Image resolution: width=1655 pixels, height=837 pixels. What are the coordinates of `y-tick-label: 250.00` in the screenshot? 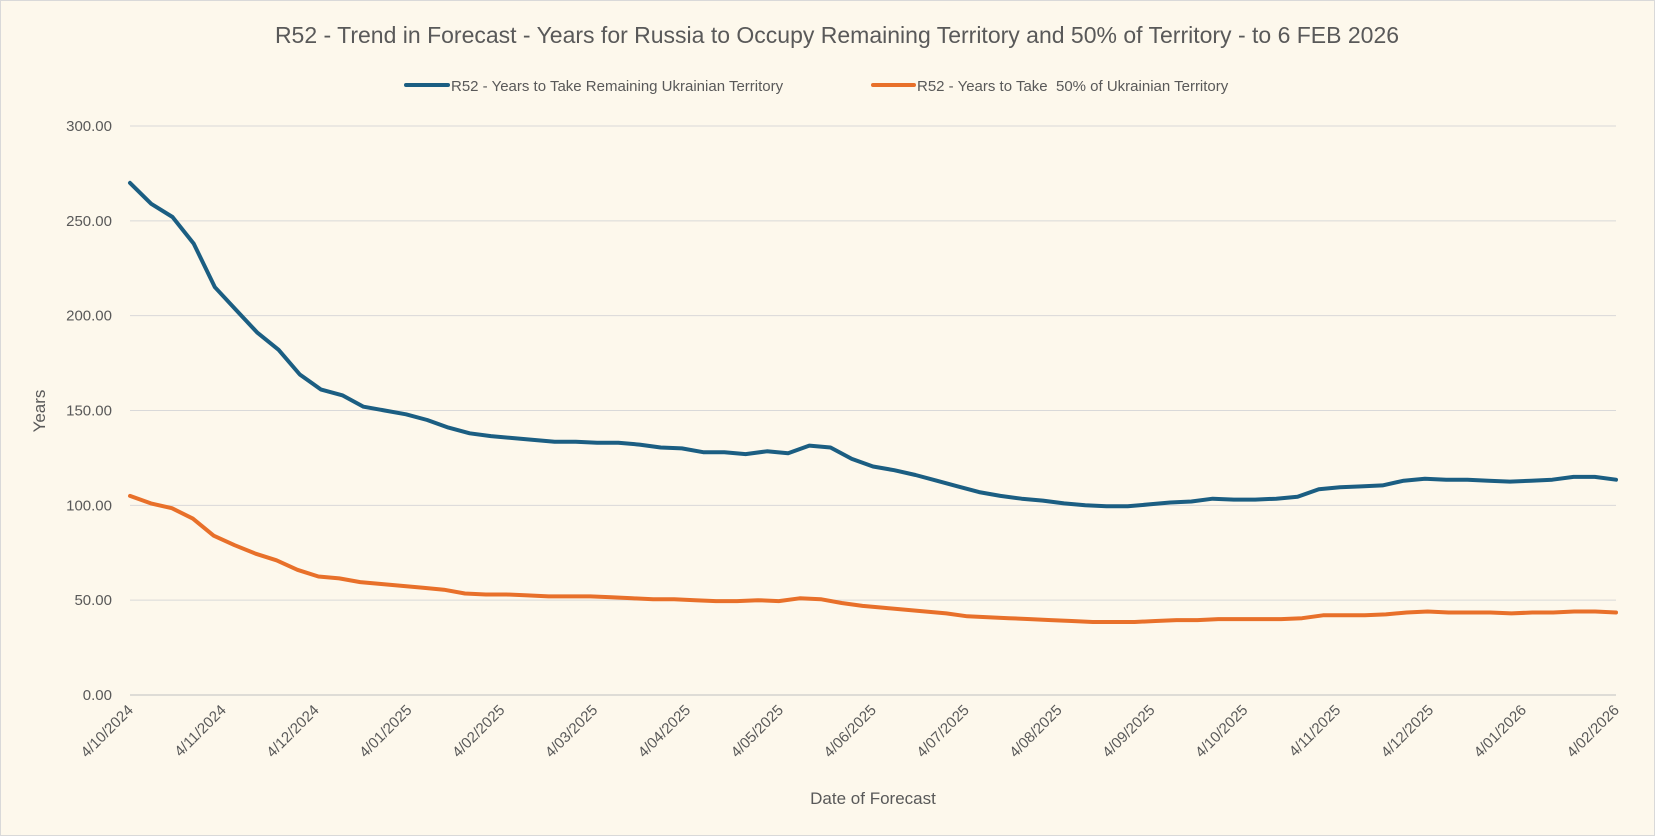 It's located at (89, 221).